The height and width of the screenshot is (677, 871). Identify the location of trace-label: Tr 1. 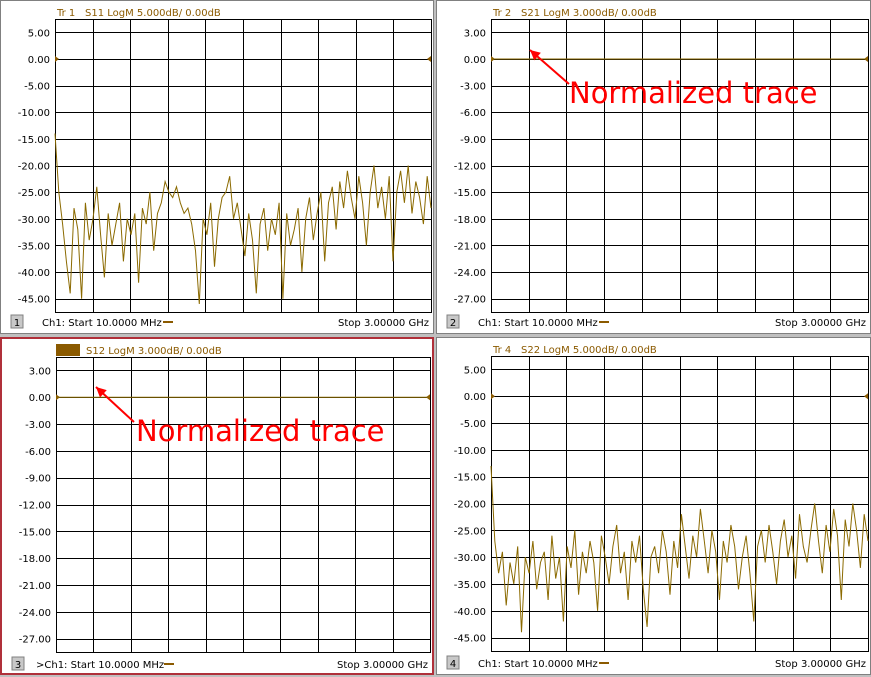
(65, 13).